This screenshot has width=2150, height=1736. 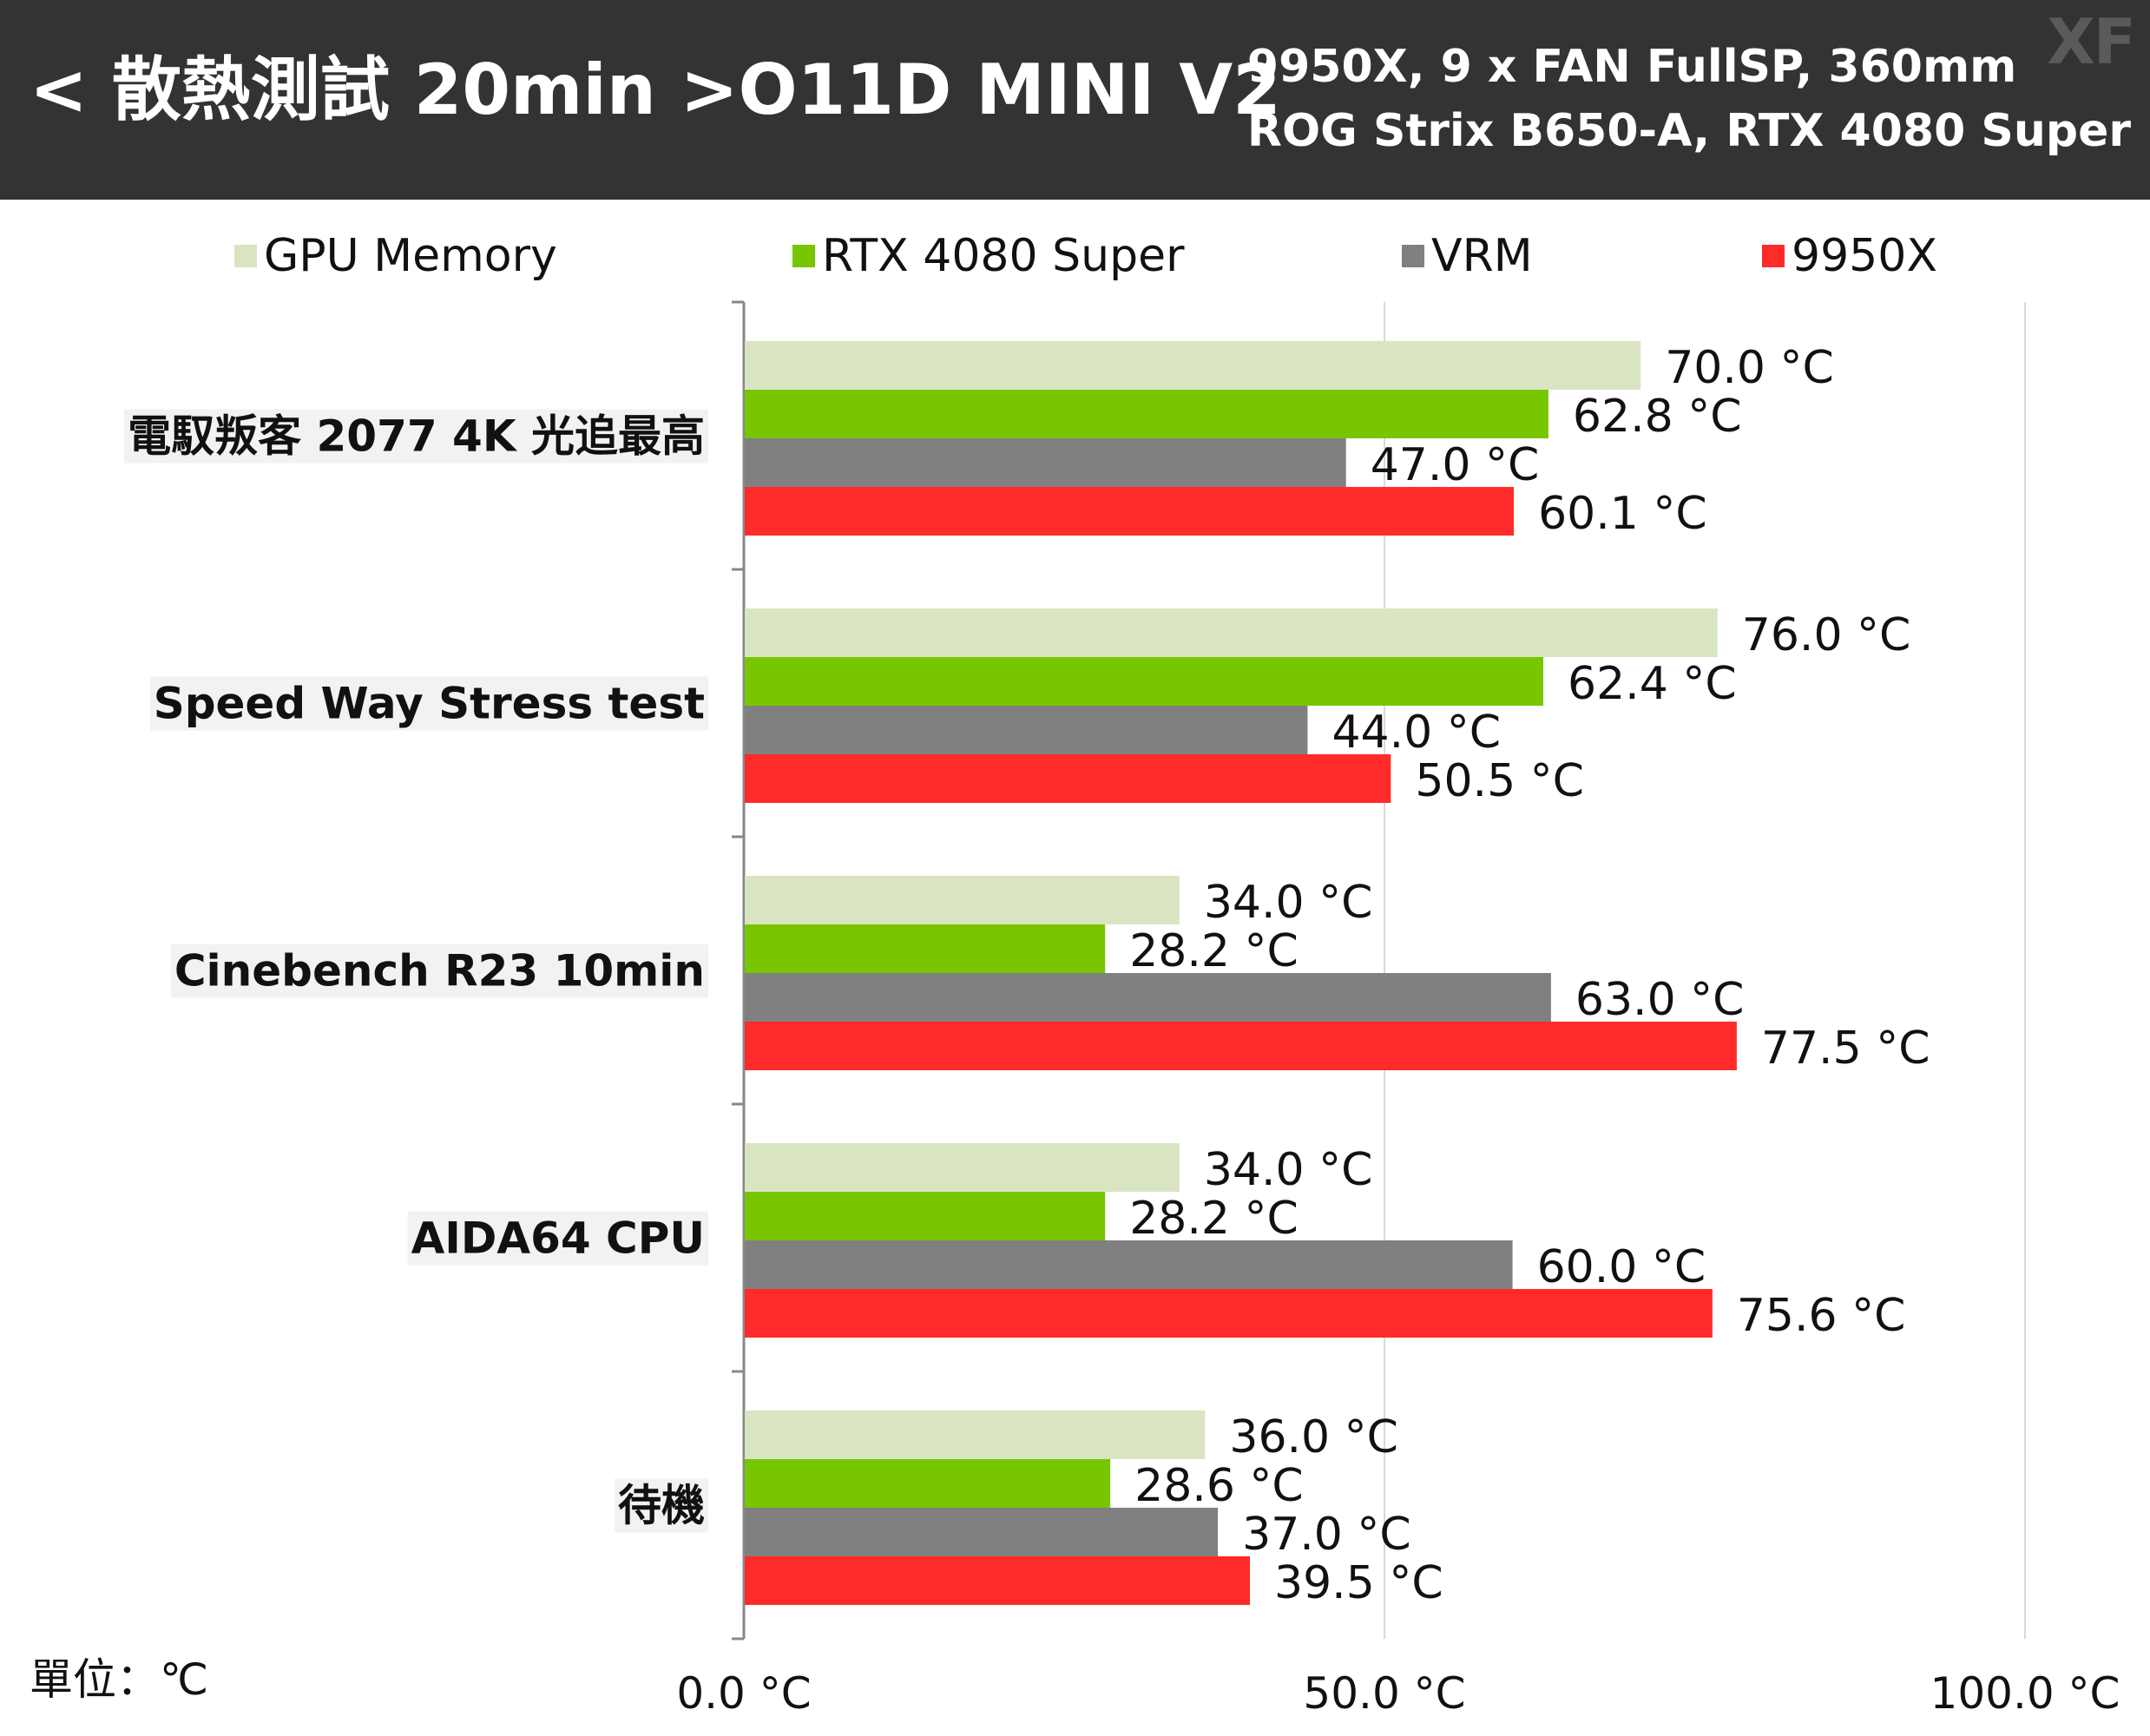 I want to click on legend-item: GPU Memory, so click(x=395, y=256).